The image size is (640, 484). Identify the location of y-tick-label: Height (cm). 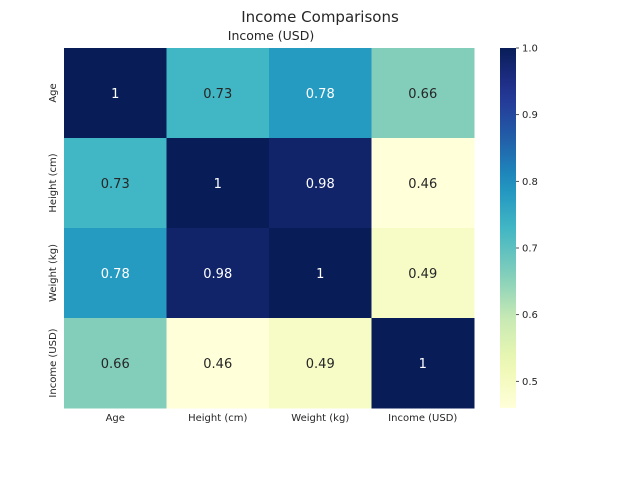
(53, 182).